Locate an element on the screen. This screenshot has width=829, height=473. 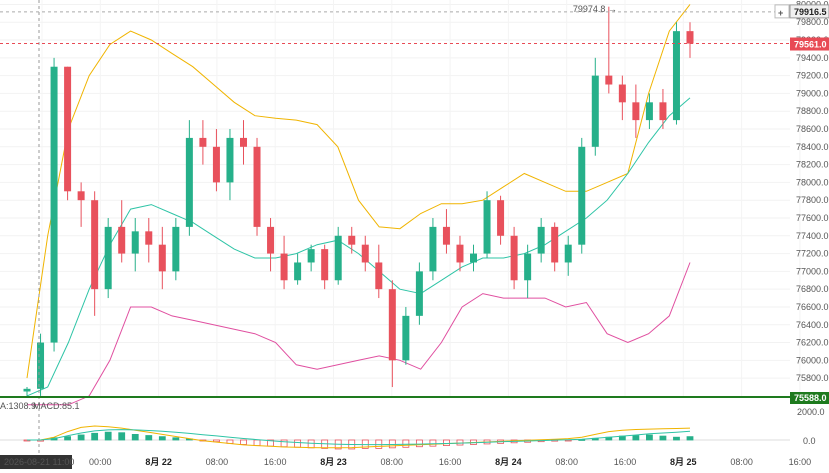
current-price-tag: 79916.5 is located at coordinates (809, 11).